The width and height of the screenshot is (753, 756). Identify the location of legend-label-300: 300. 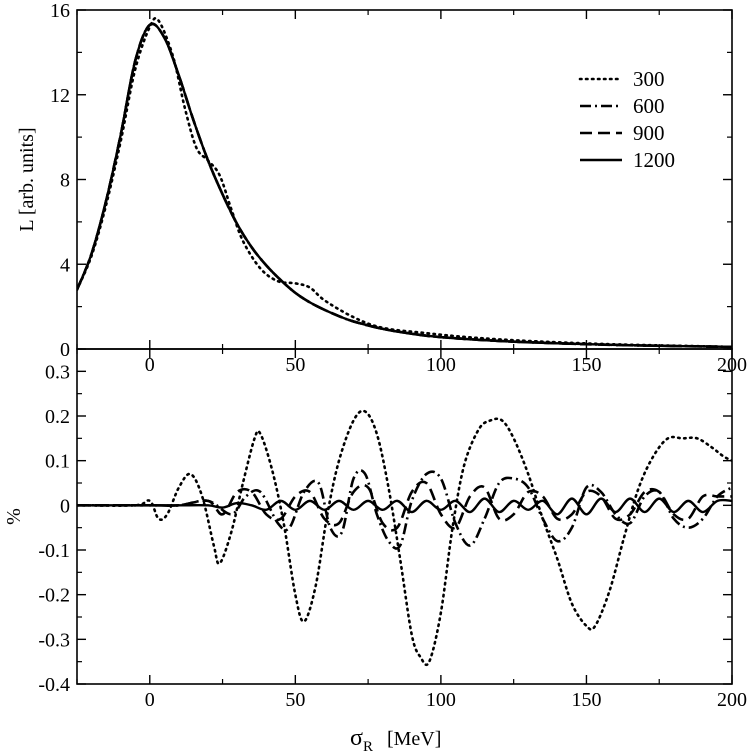
(649, 79).